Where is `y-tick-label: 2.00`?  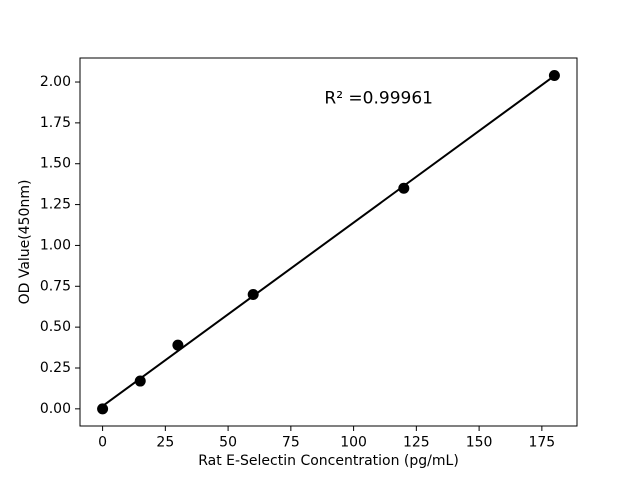 y-tick-label: 2.00 is located at coordinates (55, 82).